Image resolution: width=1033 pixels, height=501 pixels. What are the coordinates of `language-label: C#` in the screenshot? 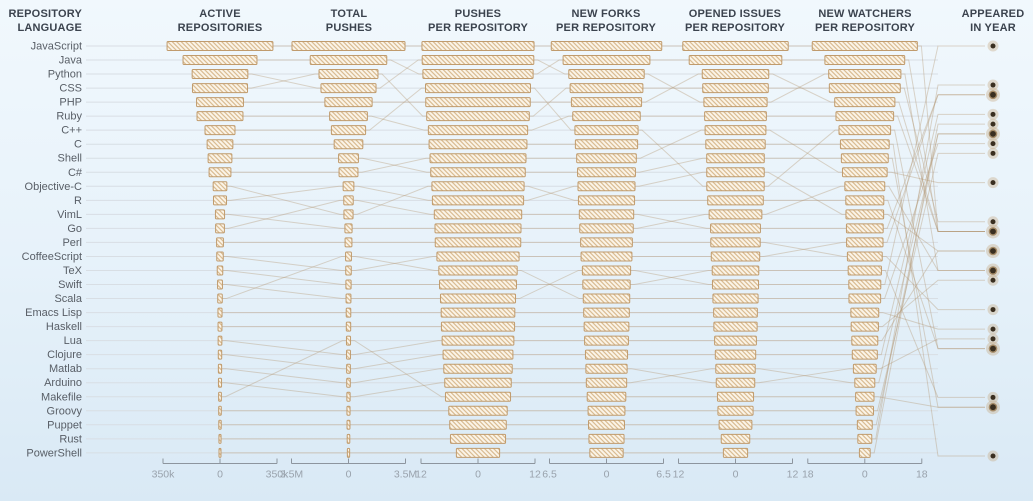 It's located at (75, 173).